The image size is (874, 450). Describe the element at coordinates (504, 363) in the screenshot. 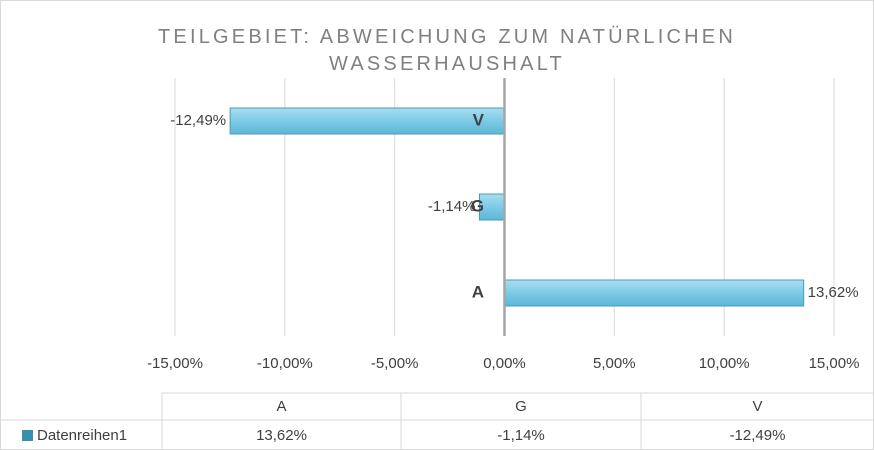

I see `x-tick-label: 0,00%` at that location.